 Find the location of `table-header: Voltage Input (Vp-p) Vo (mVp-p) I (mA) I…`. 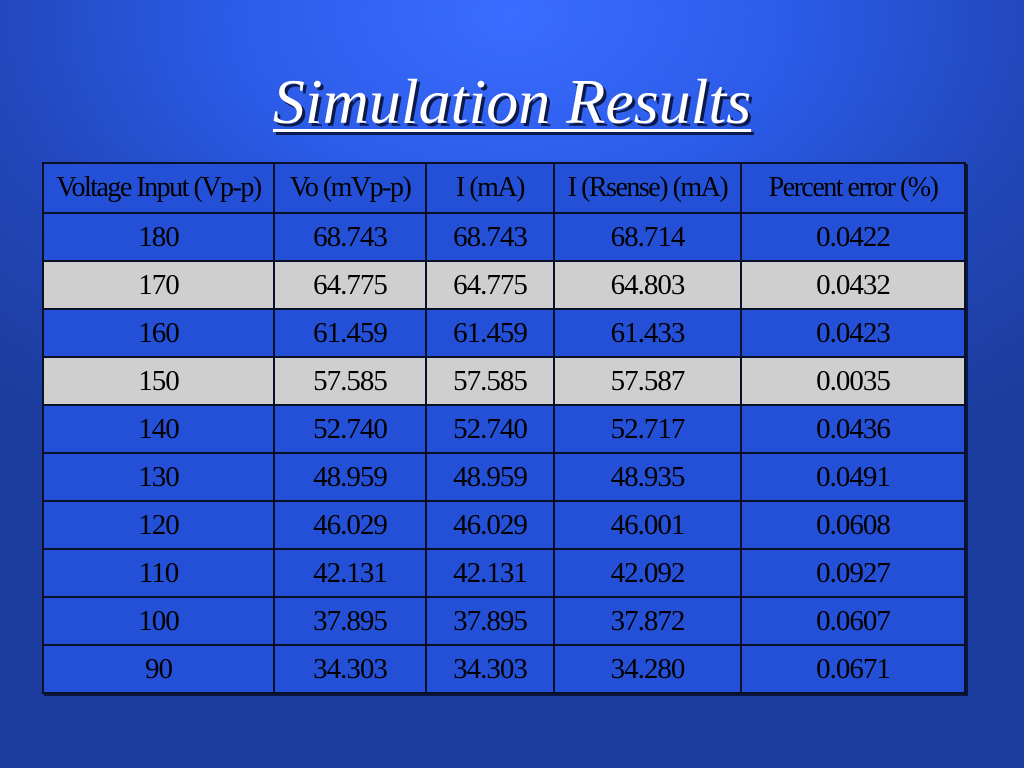

table-header: Voltage Input (Vp-p) Vo (mVp-p) I (mA) I… is located at coordinates (504, 188).